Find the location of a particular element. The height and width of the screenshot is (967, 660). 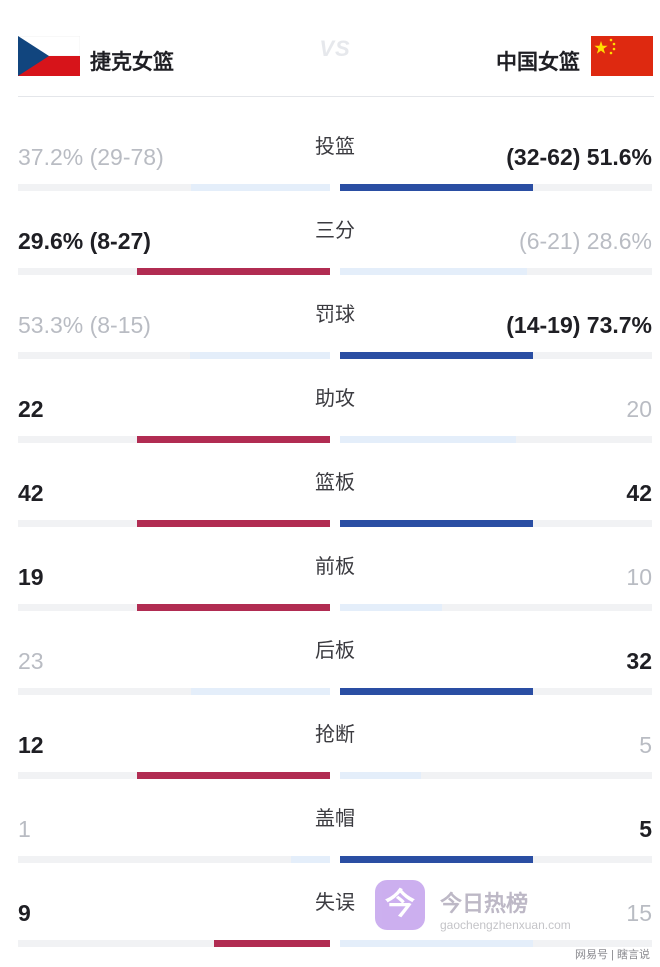

stat-label: 后板 is located at coordinates (335, 651).